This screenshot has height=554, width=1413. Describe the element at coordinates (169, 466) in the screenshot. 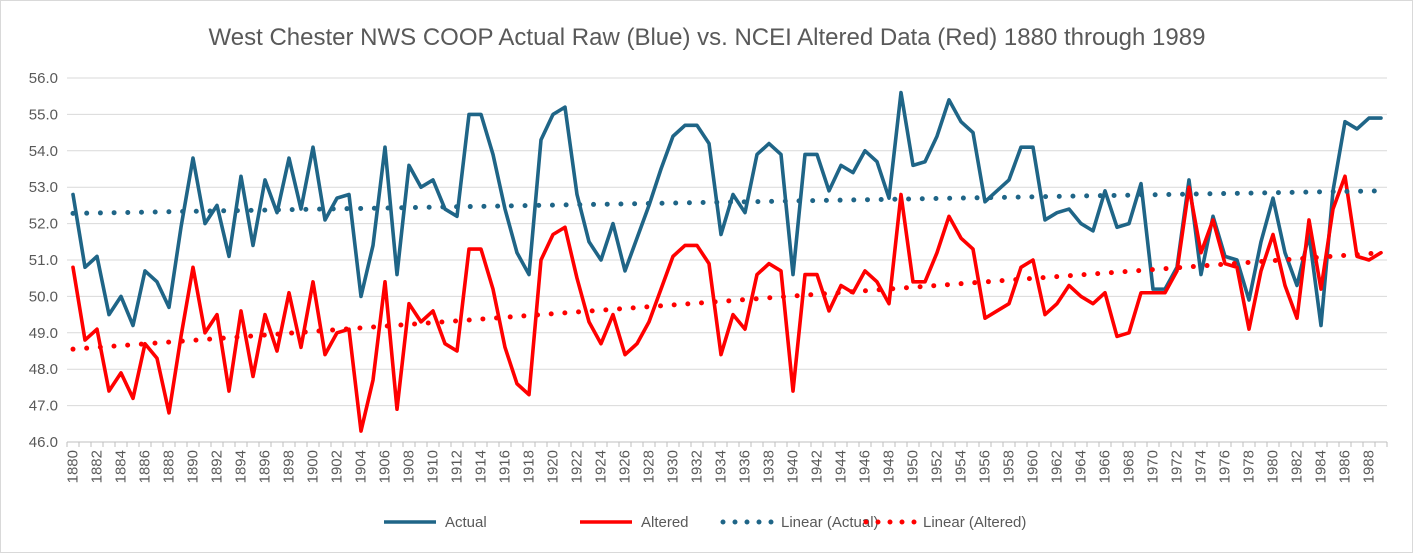

I see `x-tick-label: 1888` at that location.